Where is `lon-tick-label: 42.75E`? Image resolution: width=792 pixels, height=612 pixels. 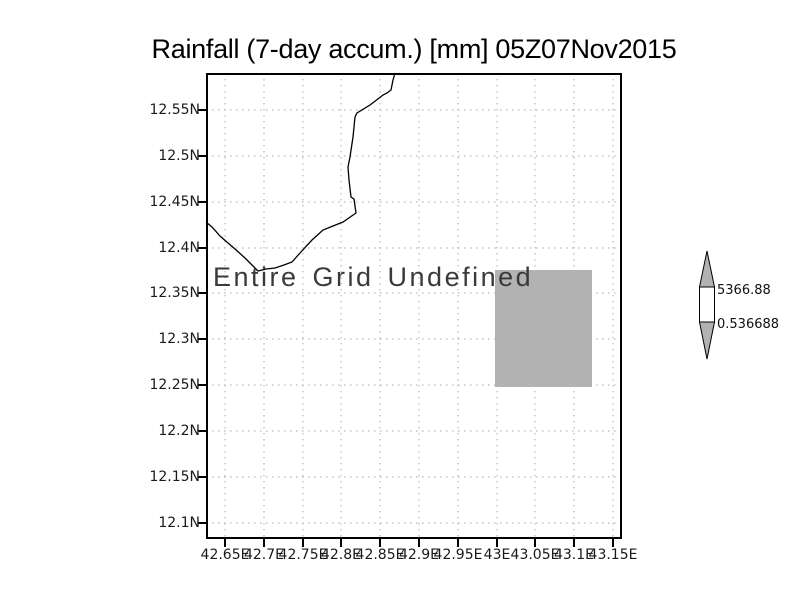
lon-tick-label: 42.75E is located at coordinates (303, 555).